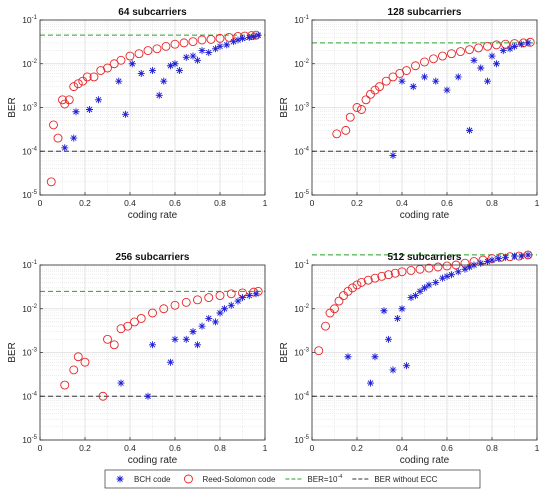 Image resolution: width=550 pixels, height=493 pixels. I want to click on panel-title: 256 subcarriers, so click(153, 257).